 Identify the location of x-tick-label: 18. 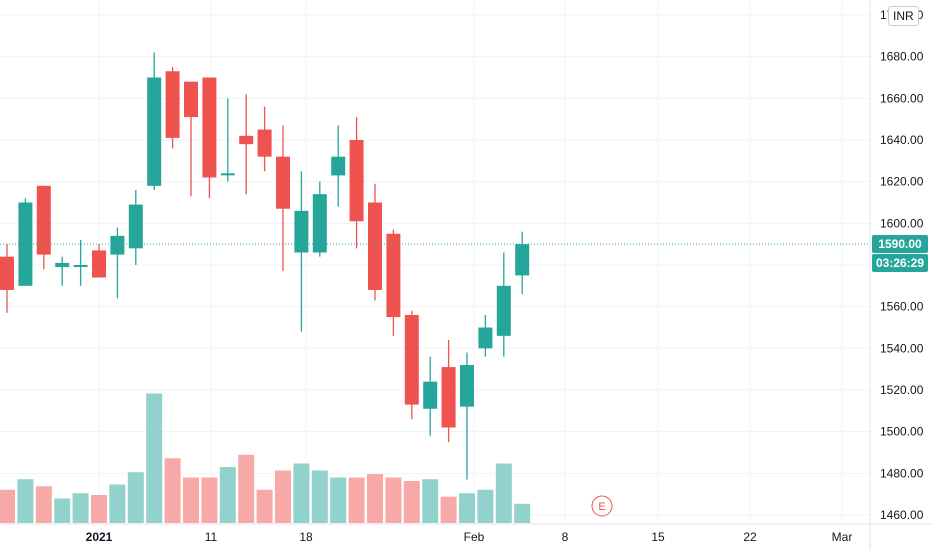
(306, 537).